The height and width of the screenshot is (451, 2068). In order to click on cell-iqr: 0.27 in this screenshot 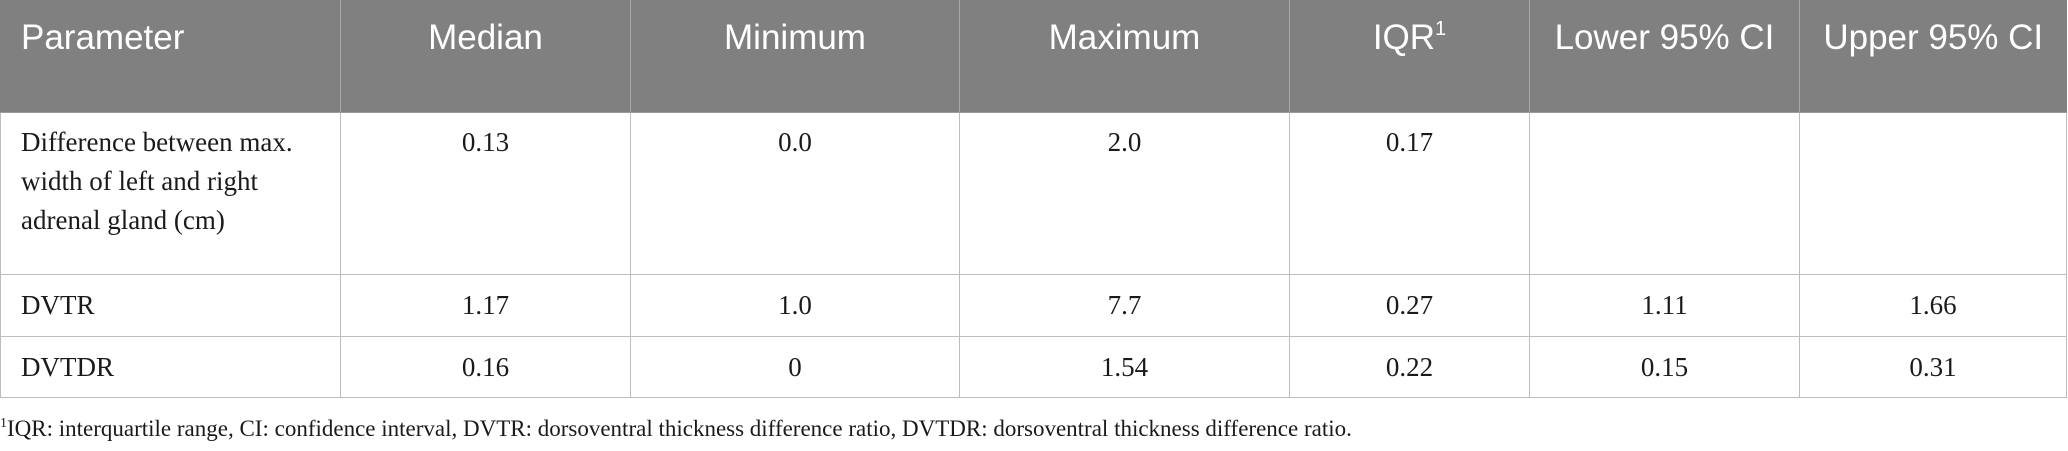, I will do `click(1409, 305)`.